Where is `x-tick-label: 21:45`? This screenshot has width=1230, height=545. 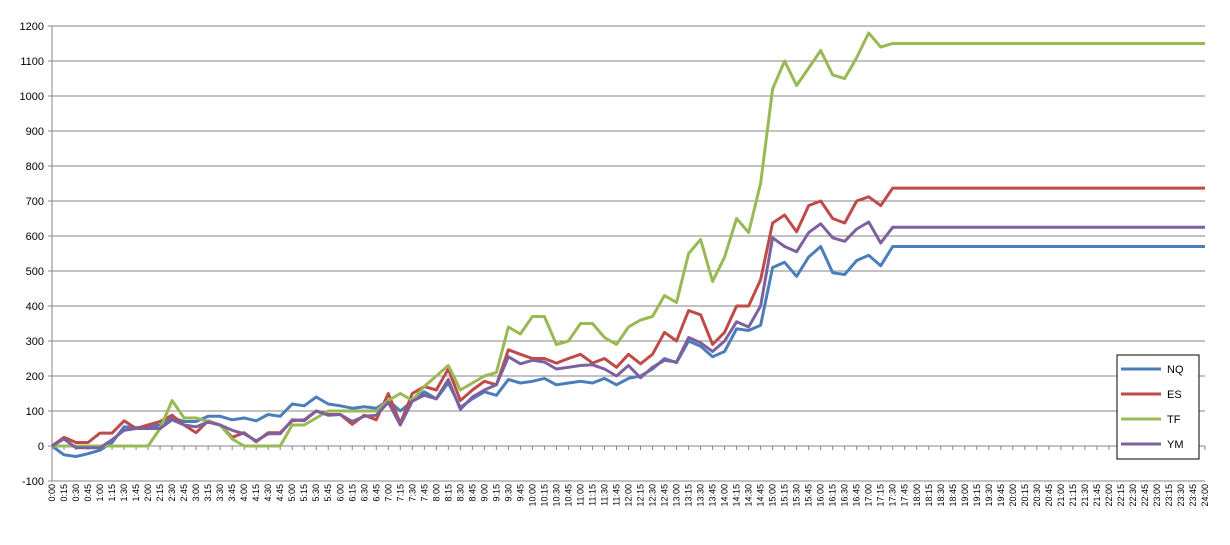 x-tick-label: 21:45 is located at coordinates (1097, 495).